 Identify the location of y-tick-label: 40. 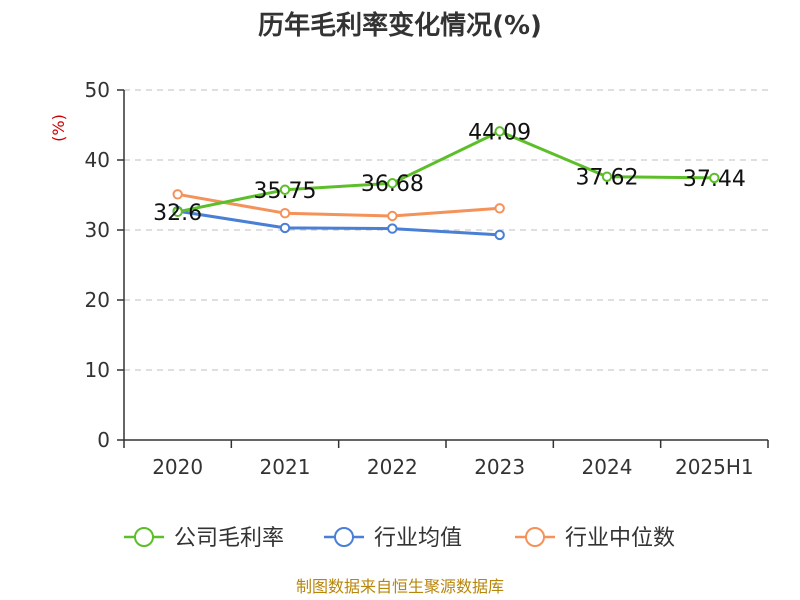
(97, 160).